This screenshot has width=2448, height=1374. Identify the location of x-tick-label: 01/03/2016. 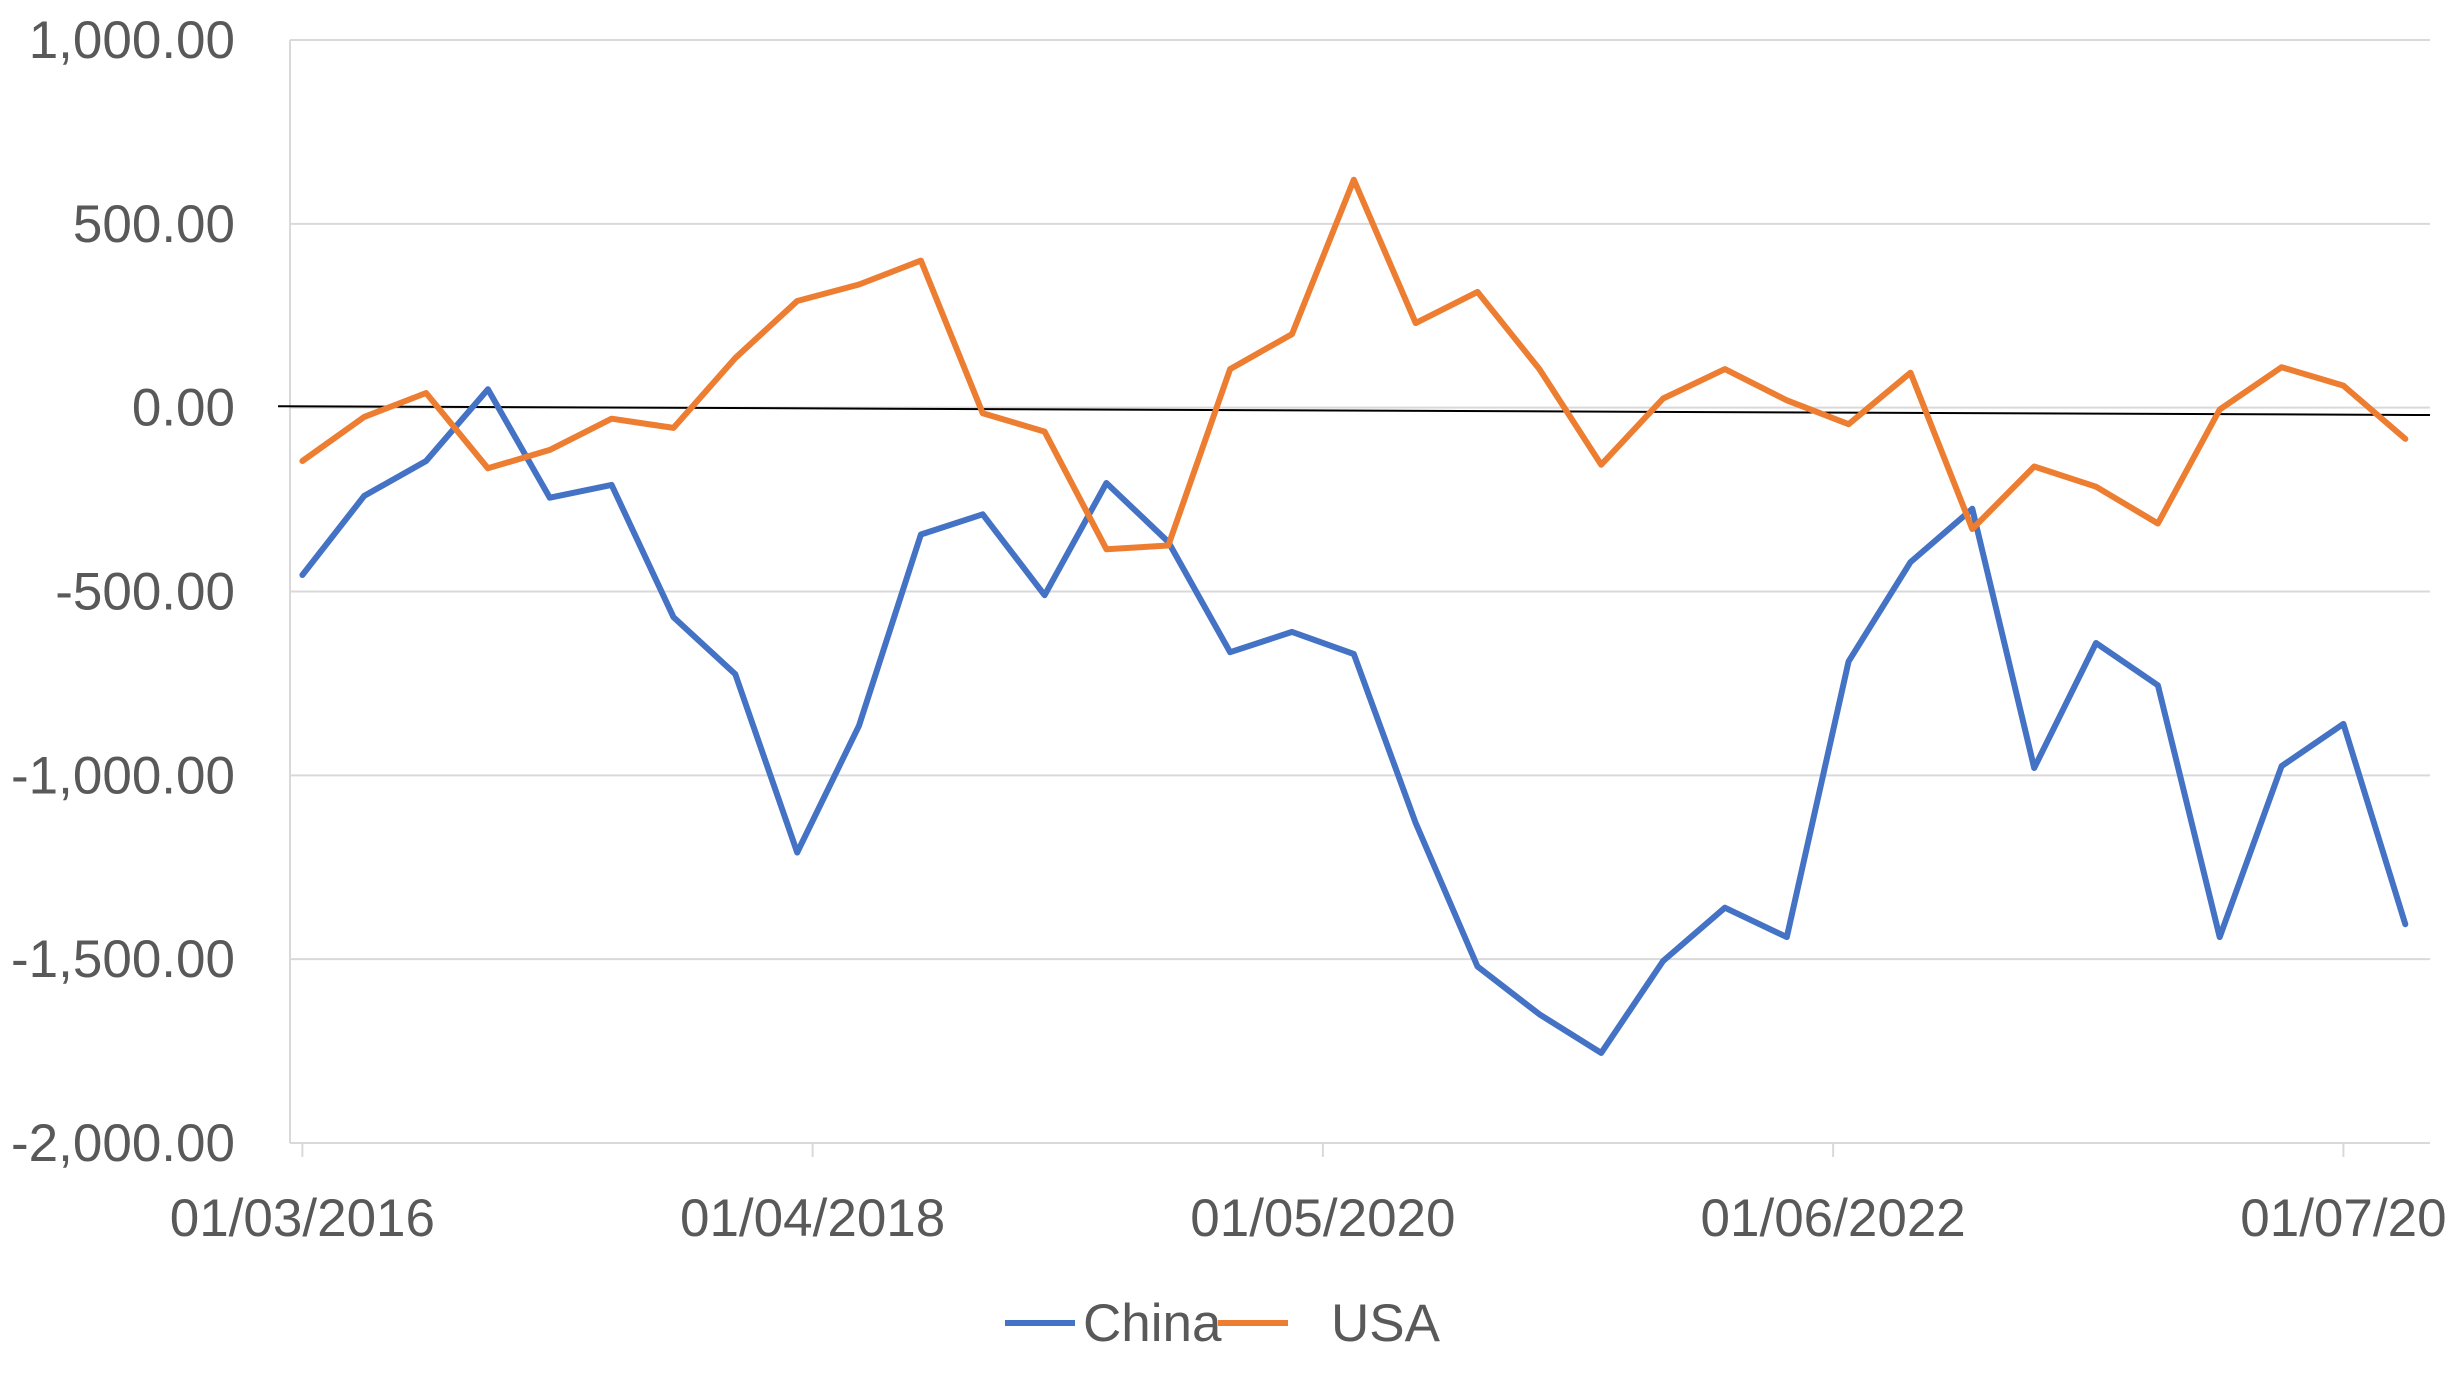
(302, 1218).